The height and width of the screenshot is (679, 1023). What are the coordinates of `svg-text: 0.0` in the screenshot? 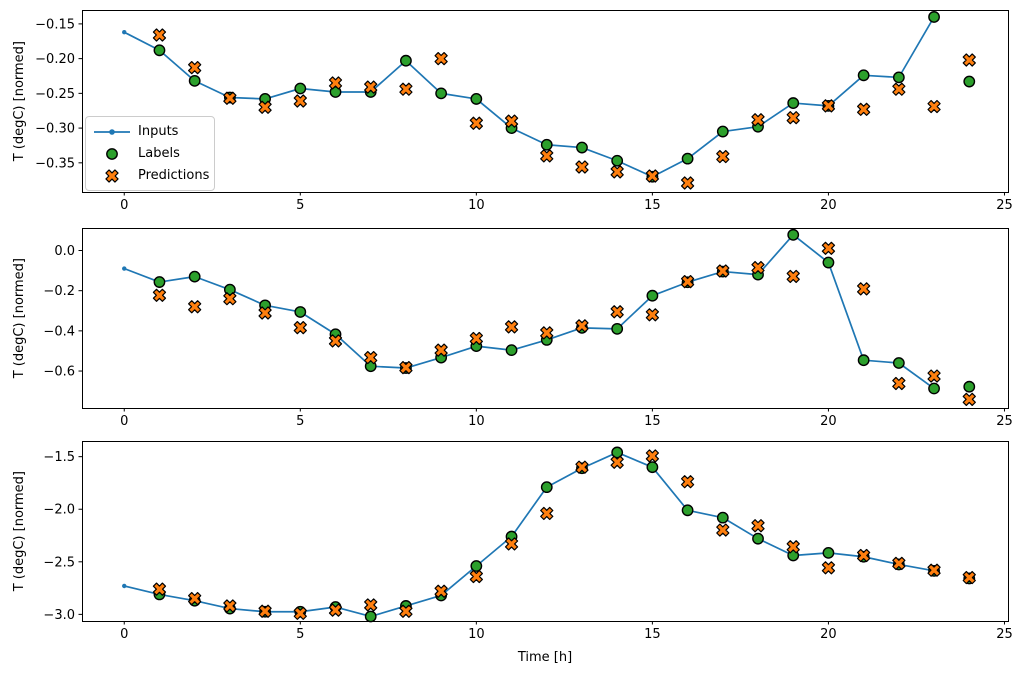 It's located at (64, 251).